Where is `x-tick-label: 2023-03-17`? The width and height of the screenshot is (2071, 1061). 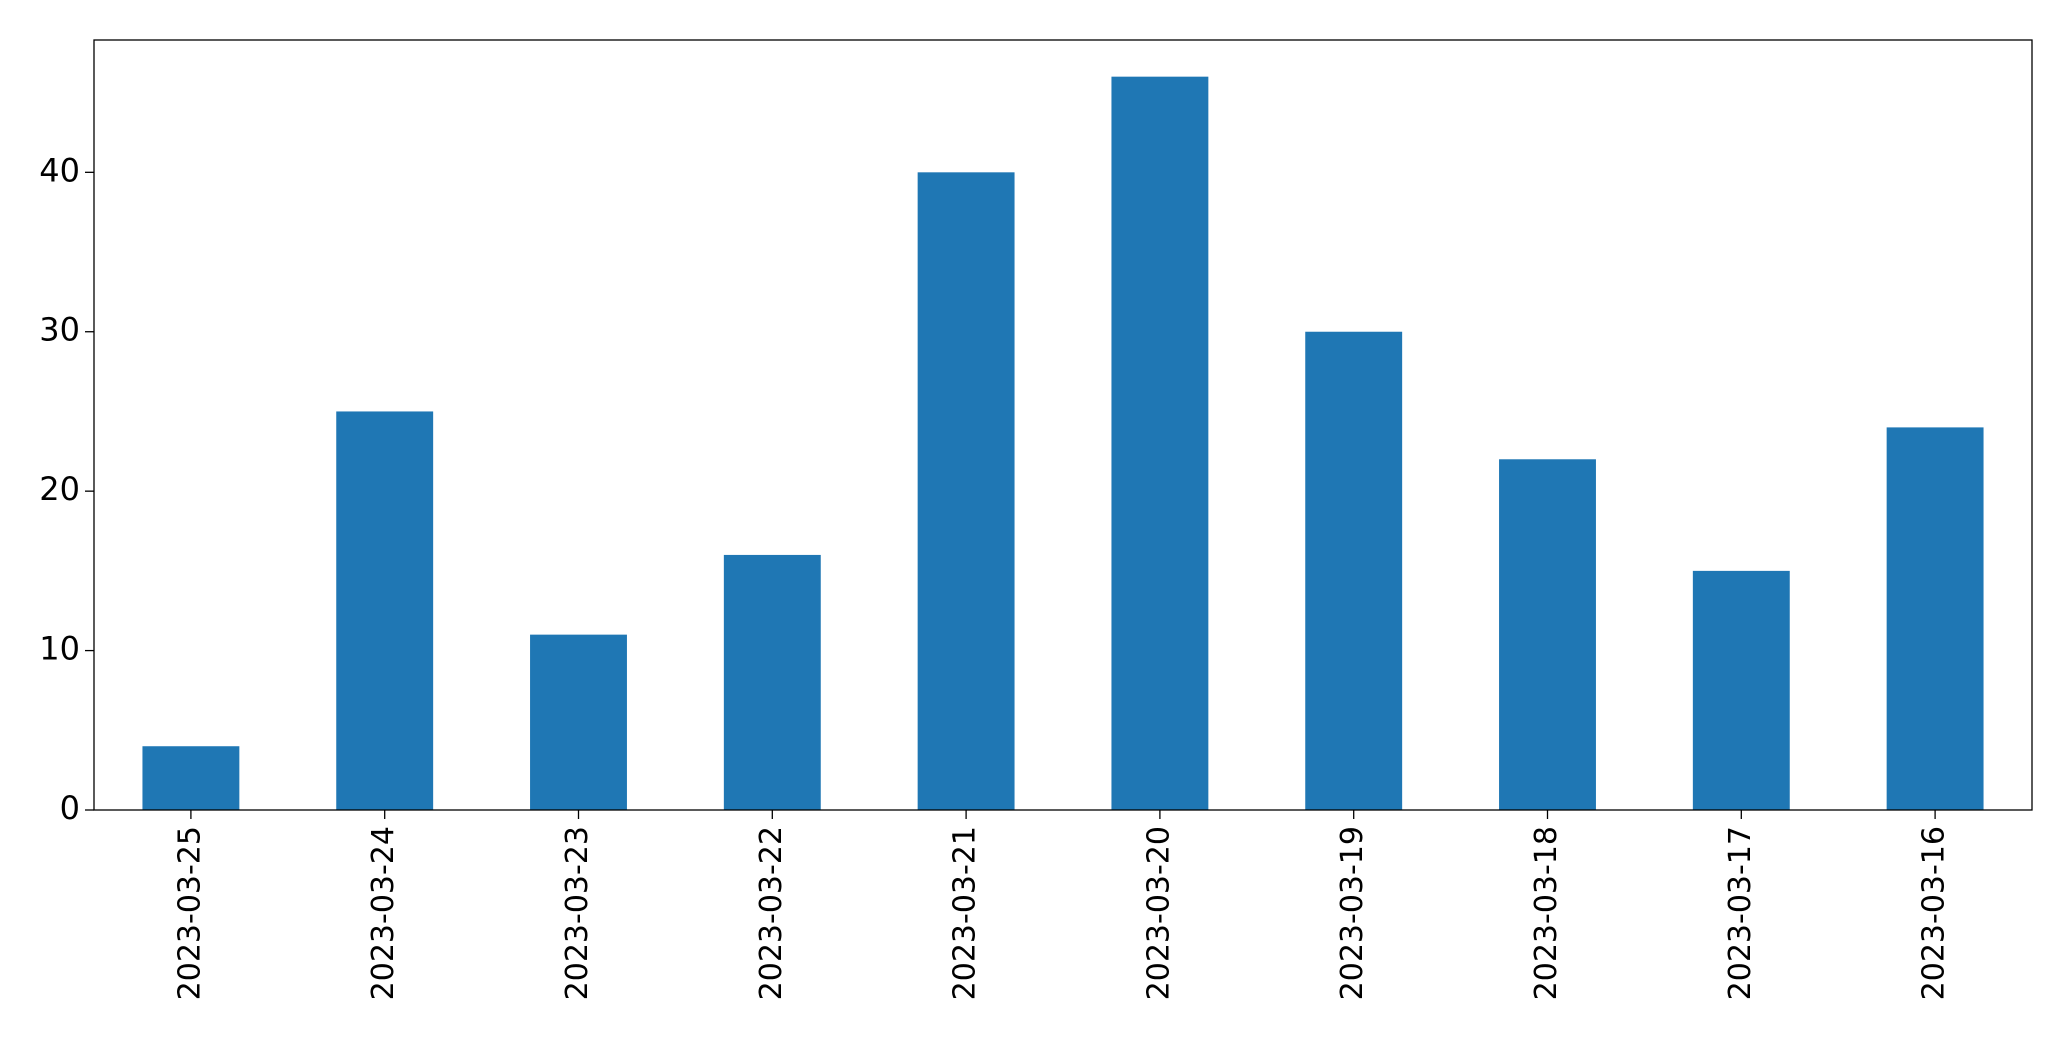
x-tick-label: 2023-03-17 is located at coordinates (1740, 913).